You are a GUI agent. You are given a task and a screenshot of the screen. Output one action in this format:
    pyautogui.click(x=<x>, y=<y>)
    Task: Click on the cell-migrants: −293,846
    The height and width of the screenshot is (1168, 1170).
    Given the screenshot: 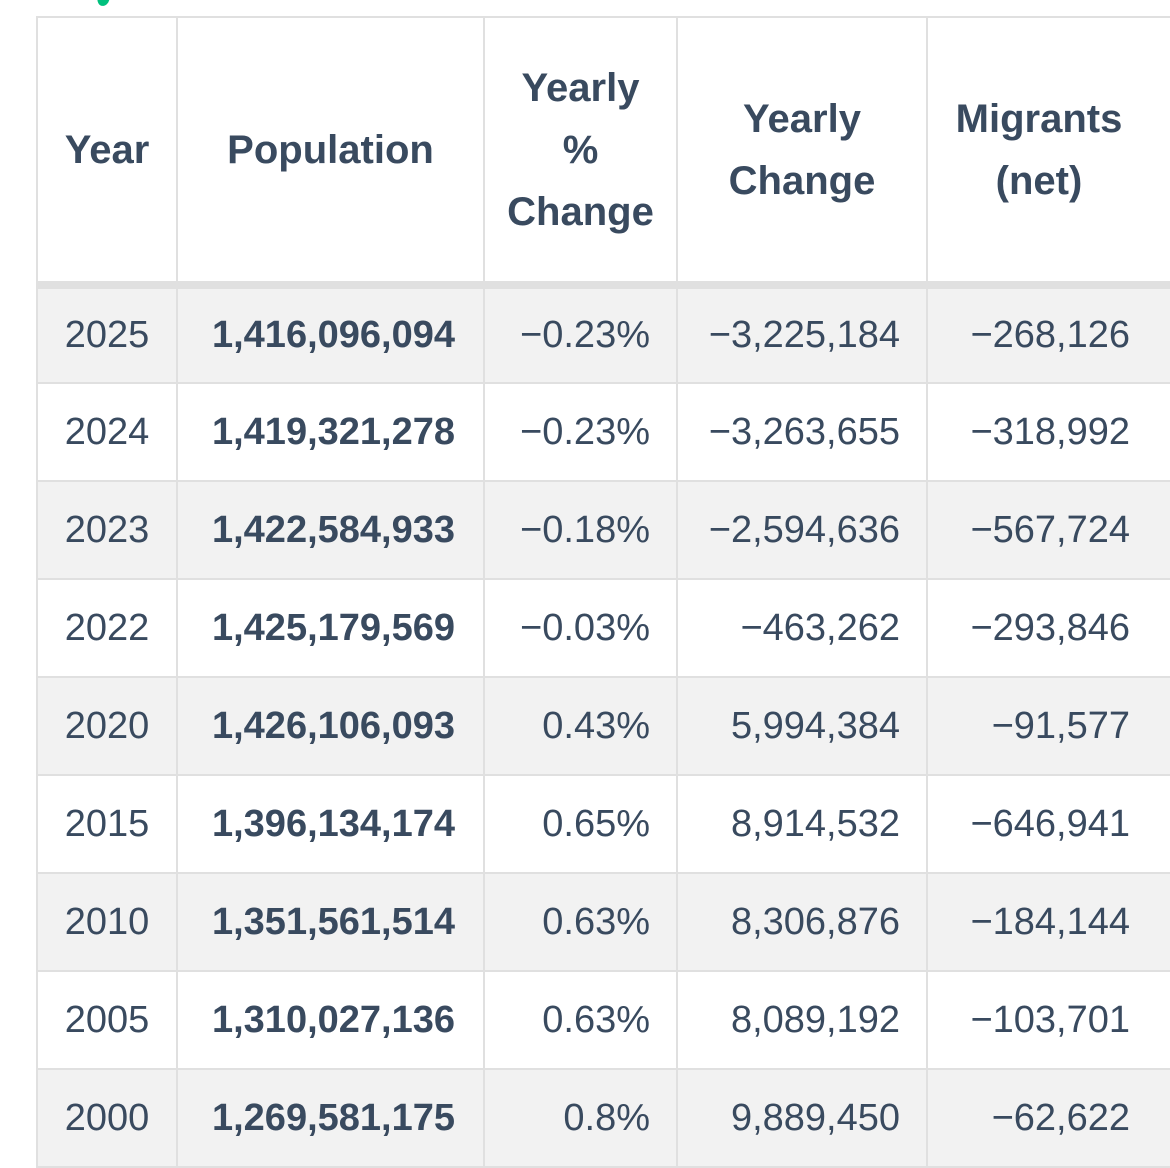 What is the action you would take?
    pyautogui.click(x=1048, y=628)
    